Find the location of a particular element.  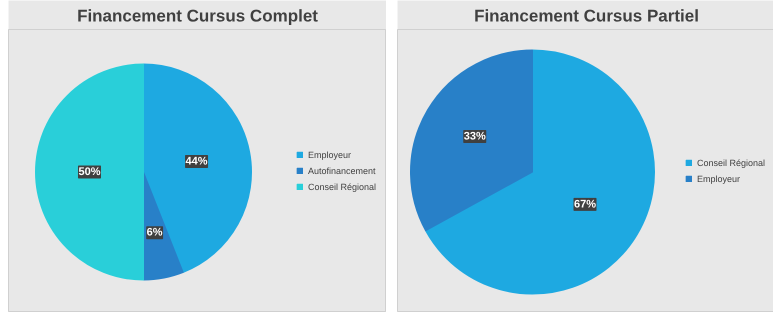

data-label: 50% is located at coordinates (89, 172).